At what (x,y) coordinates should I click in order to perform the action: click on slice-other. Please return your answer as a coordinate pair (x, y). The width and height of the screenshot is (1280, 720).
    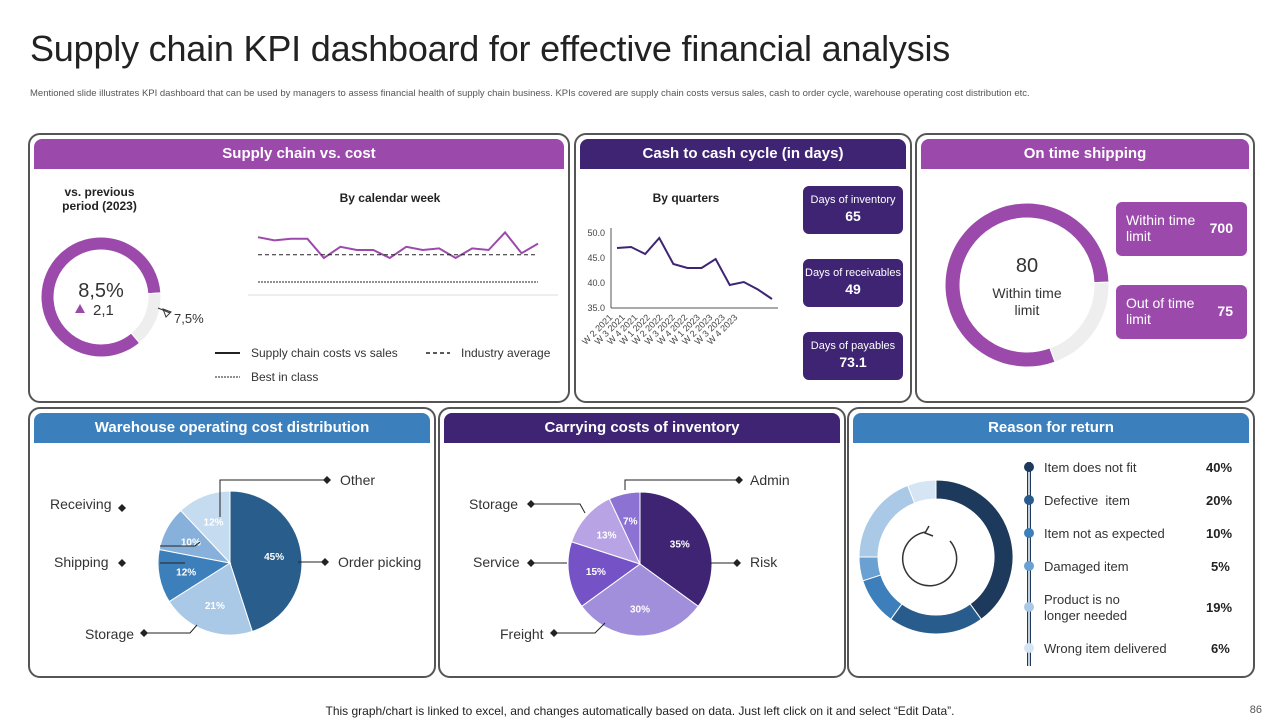
    Looking at the image, I should click on (205, 527).